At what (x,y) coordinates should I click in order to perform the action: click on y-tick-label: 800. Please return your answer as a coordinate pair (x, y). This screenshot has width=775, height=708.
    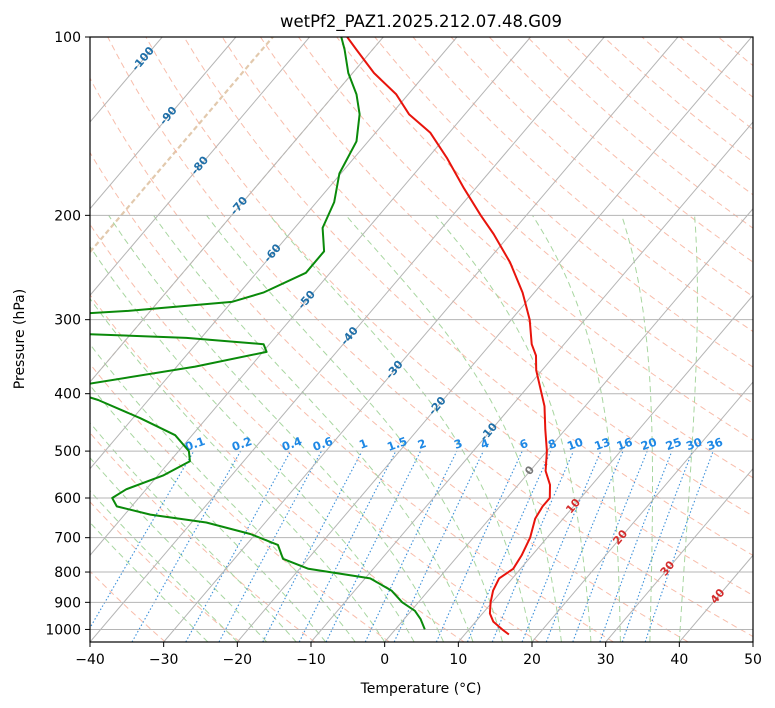
    Looking at the image, I should click on (67, 573).